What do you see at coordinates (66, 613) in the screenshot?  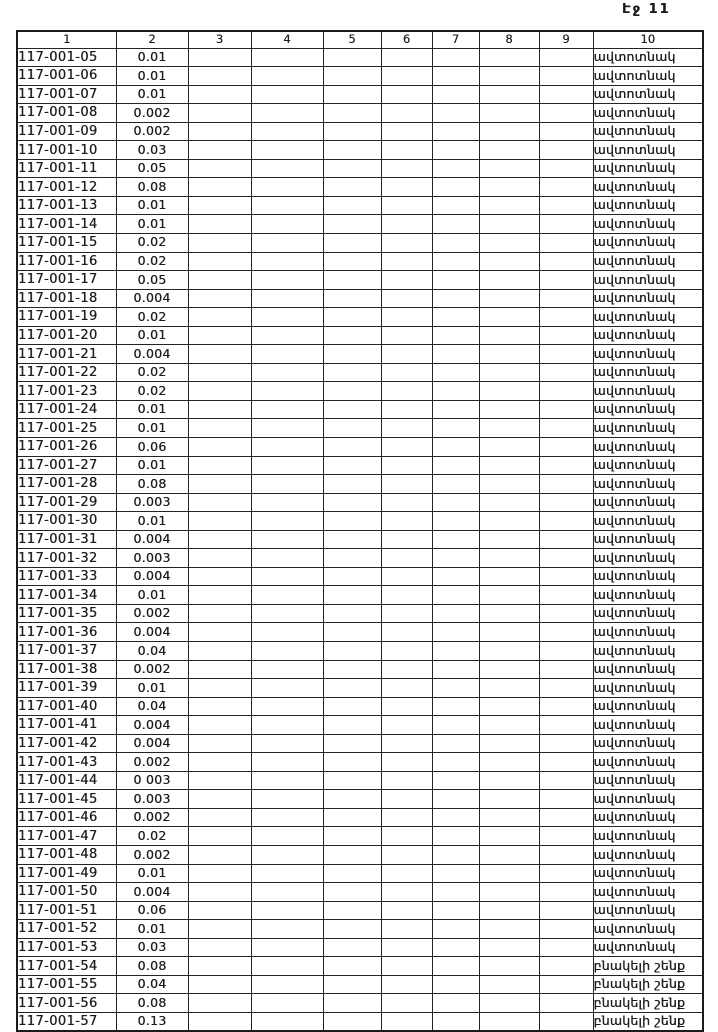 I see `cell-parcel-code: 117-001-35` at bounding box center [66, 613].